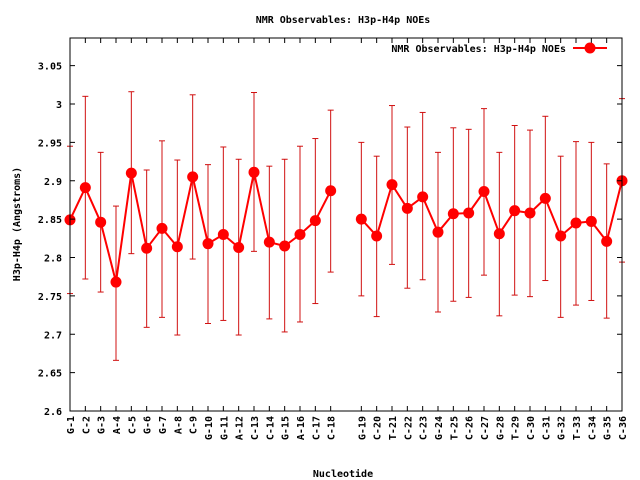 This screenshot has width=640, height=480. I want to click on x-tick-label: G-3, so click(102, 425).